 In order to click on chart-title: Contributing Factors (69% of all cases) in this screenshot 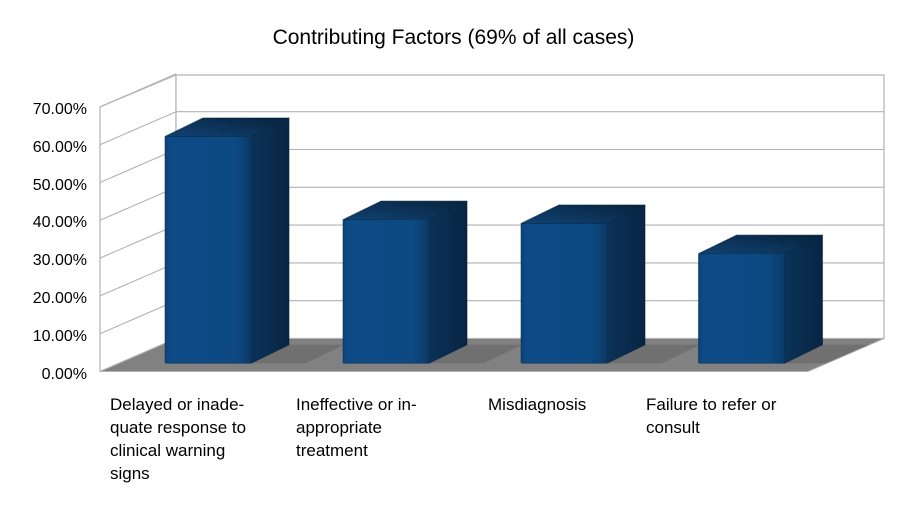, I will do `click(453, 37)`.